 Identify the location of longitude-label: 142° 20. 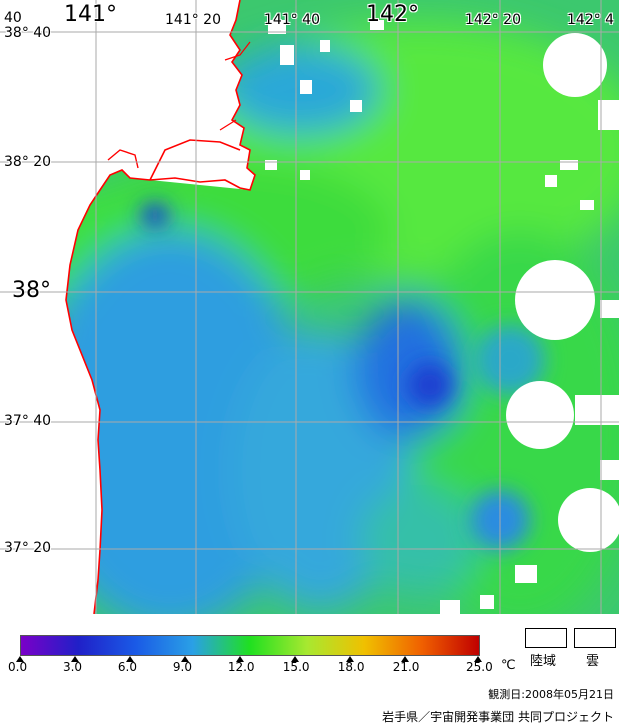
(493, 20).